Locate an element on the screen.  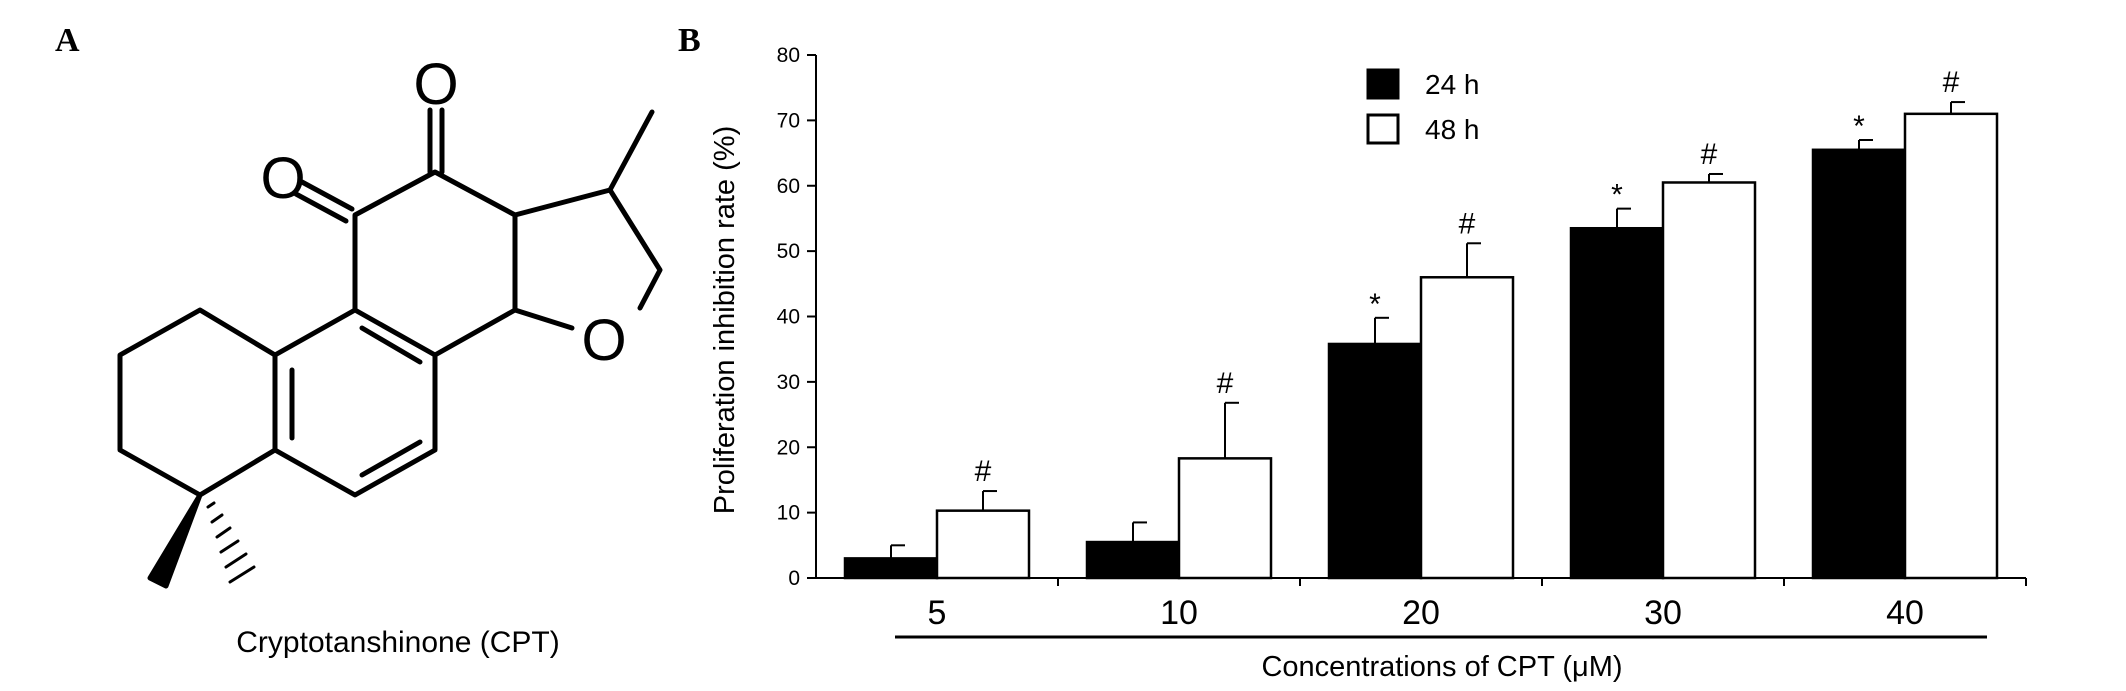
furan-ring-bonds is located at coordinates (587, 249).